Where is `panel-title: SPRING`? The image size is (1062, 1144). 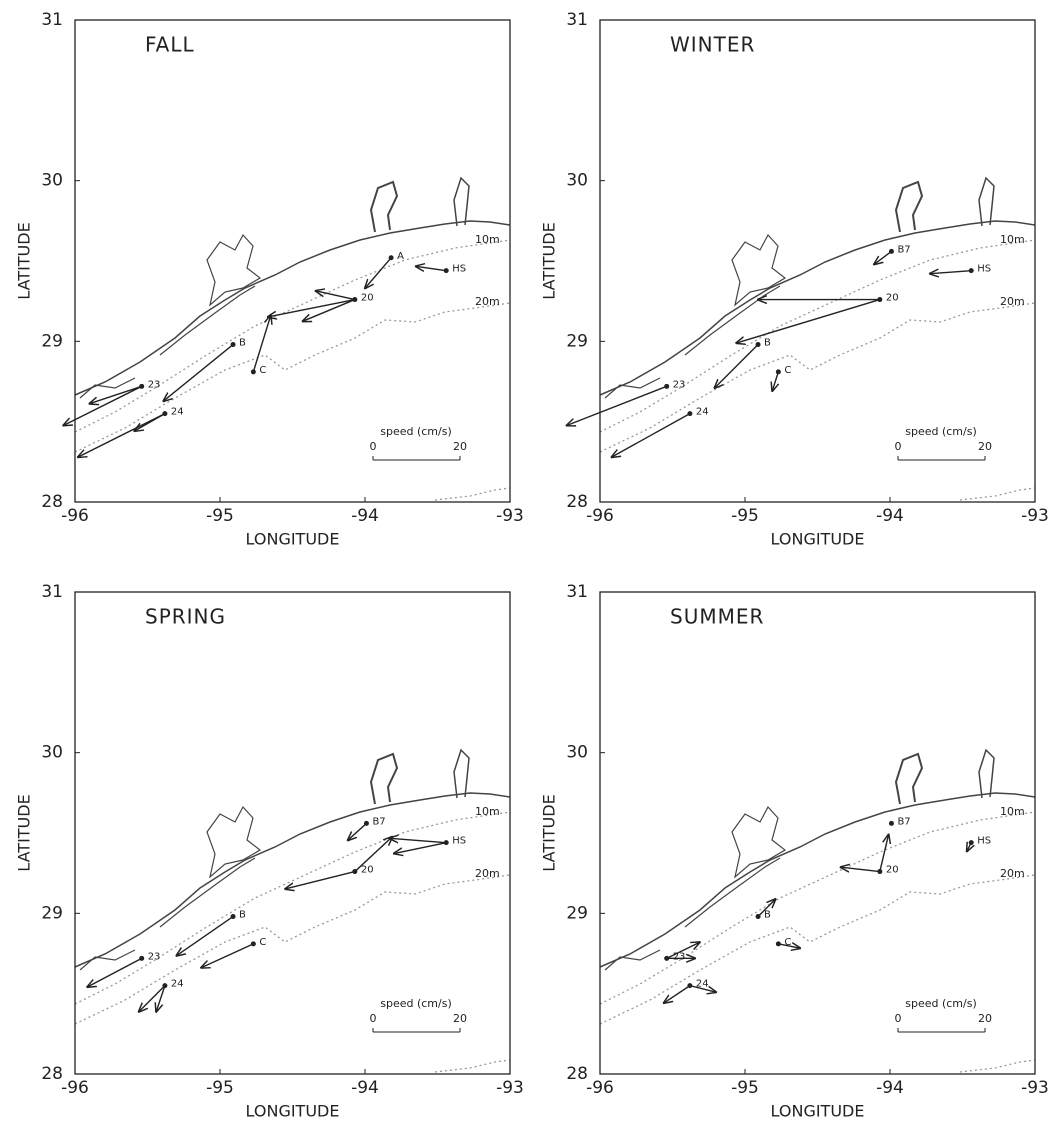
panel-title: SPRING is located at coordinates (185, 617).